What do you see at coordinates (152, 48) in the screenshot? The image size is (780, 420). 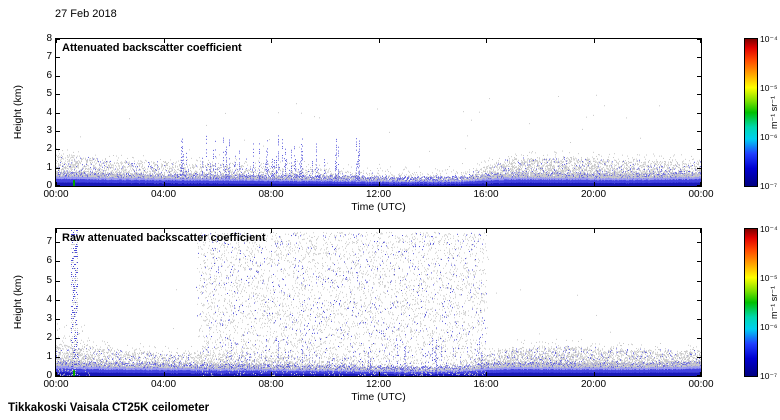 I see `plot-title-top: Attenuated backscatter coefficient` at bounding box center [152, 48].